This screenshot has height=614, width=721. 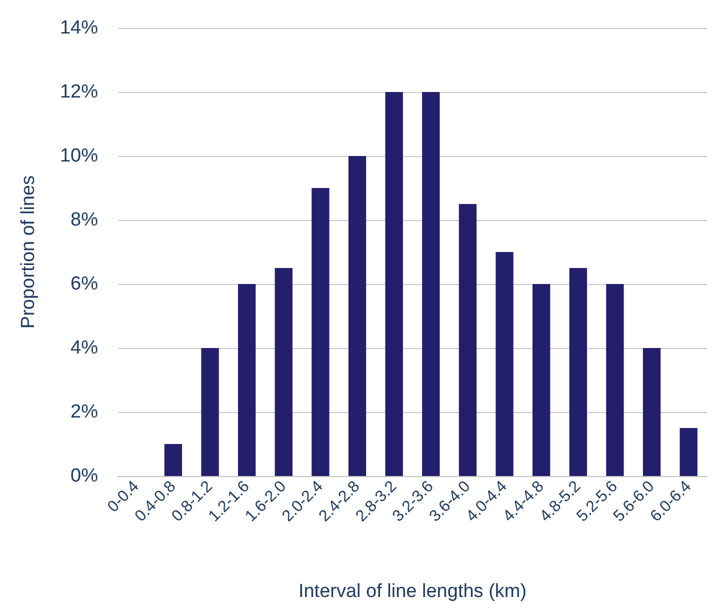 I want to click on y-tick-label: 6%, so click(x=84, y=284).